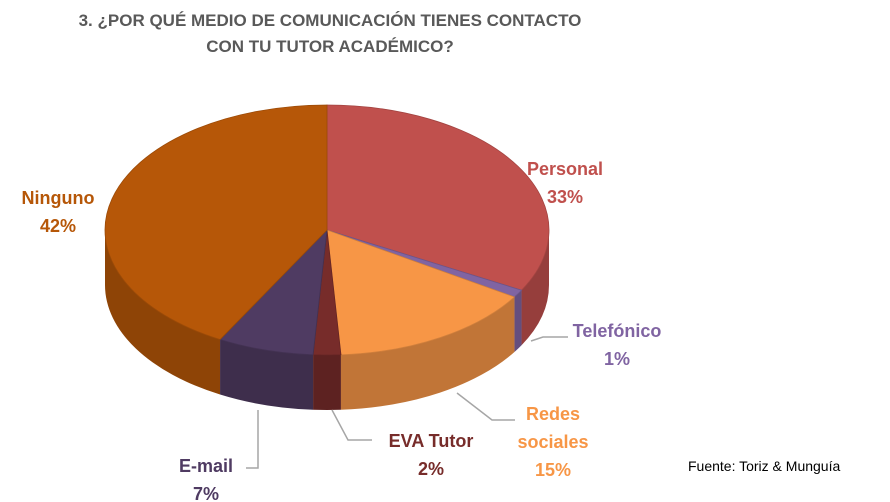 Image resolution: width=890 pixels, height=502 pixels. I want to click on data-label: 33%, so click(565, 197).